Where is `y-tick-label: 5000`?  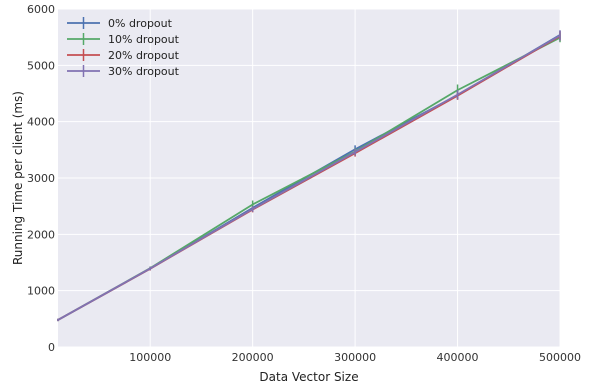
y-tick-label: 5000 is located at coordinates (41, 65).